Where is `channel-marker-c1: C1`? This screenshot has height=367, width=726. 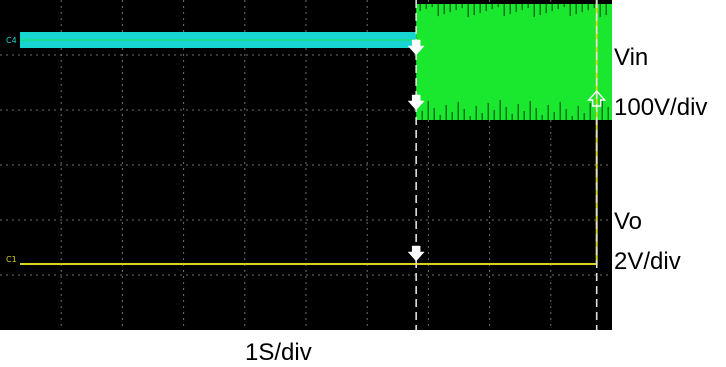
channel-marker-c1: C1 is located at coordinates (11, 259).